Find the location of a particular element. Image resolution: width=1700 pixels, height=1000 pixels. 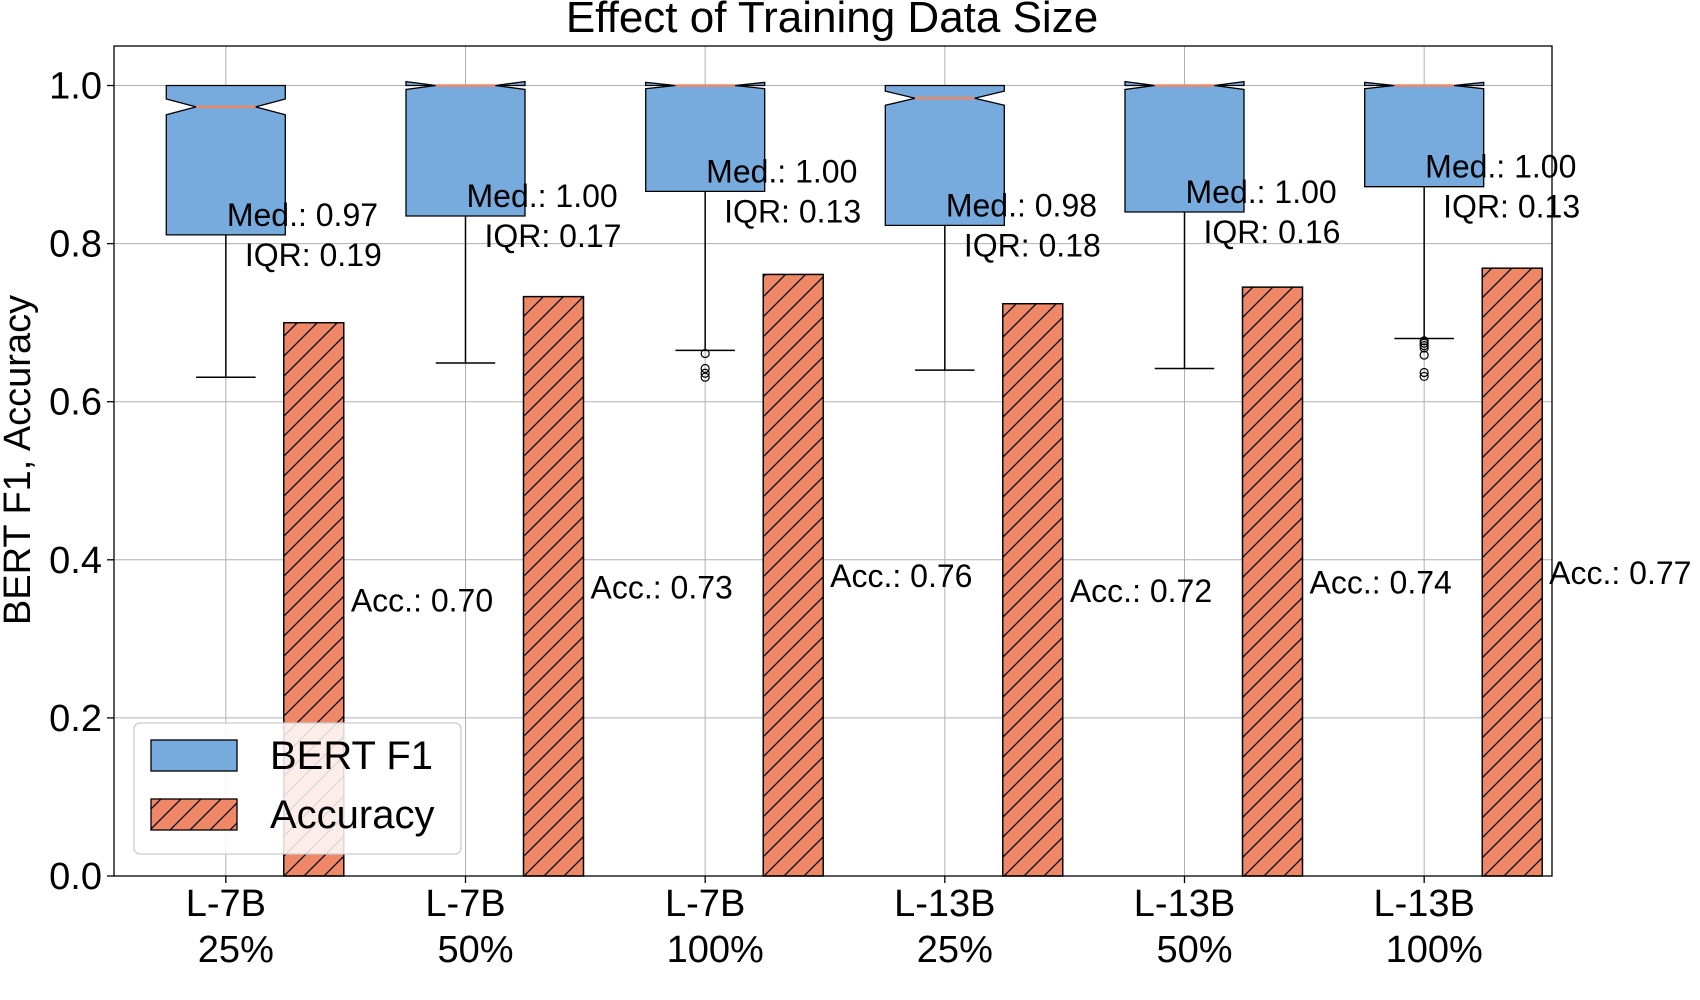

accuracy-annotation: Acc.: 0.77 is located at coordinates (1620, 573).